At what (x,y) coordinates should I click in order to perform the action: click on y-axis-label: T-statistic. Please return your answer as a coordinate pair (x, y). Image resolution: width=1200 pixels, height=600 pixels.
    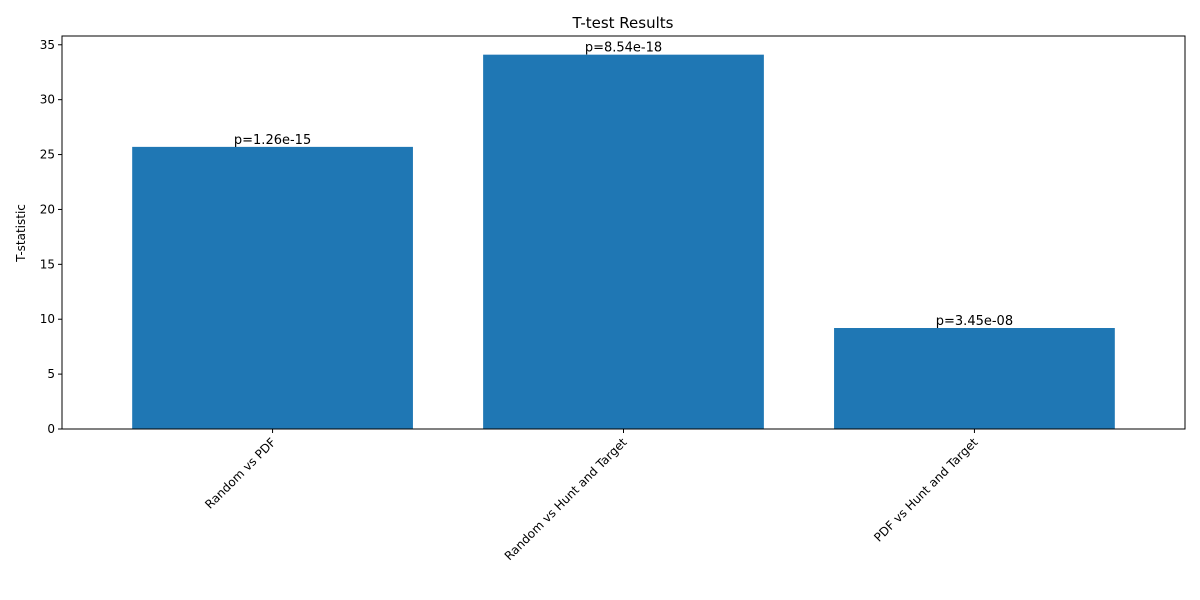
    Looking at the image, I should click on (21, 233).